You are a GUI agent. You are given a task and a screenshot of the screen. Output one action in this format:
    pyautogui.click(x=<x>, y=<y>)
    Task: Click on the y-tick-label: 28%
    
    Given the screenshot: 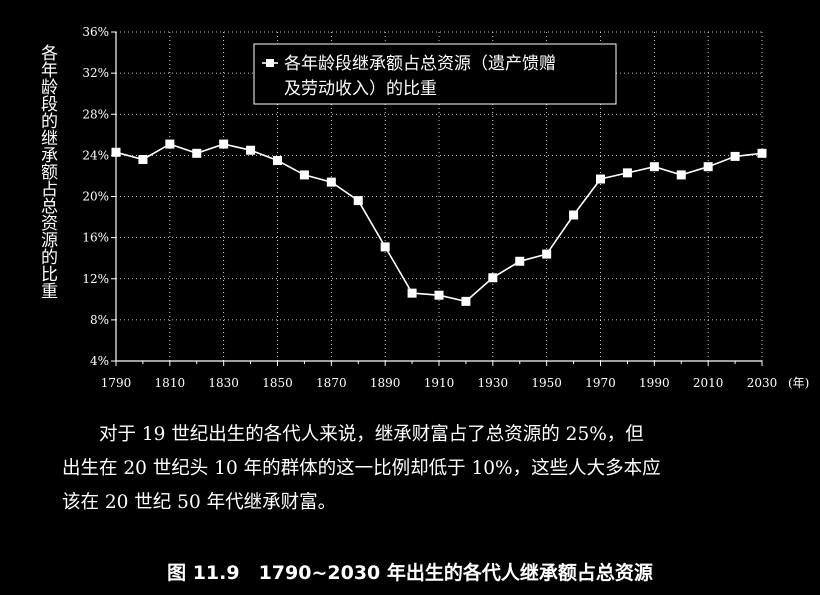 What is the action you would take?
    pyautogui.click(x=95, y=114)
    